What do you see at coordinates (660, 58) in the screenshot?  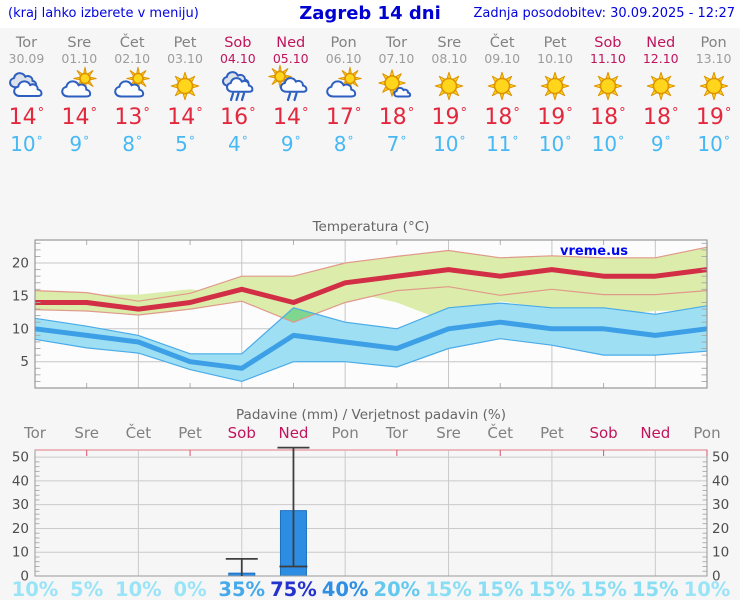 I see `day-date: 12.10` at bounding box center [660, 58].